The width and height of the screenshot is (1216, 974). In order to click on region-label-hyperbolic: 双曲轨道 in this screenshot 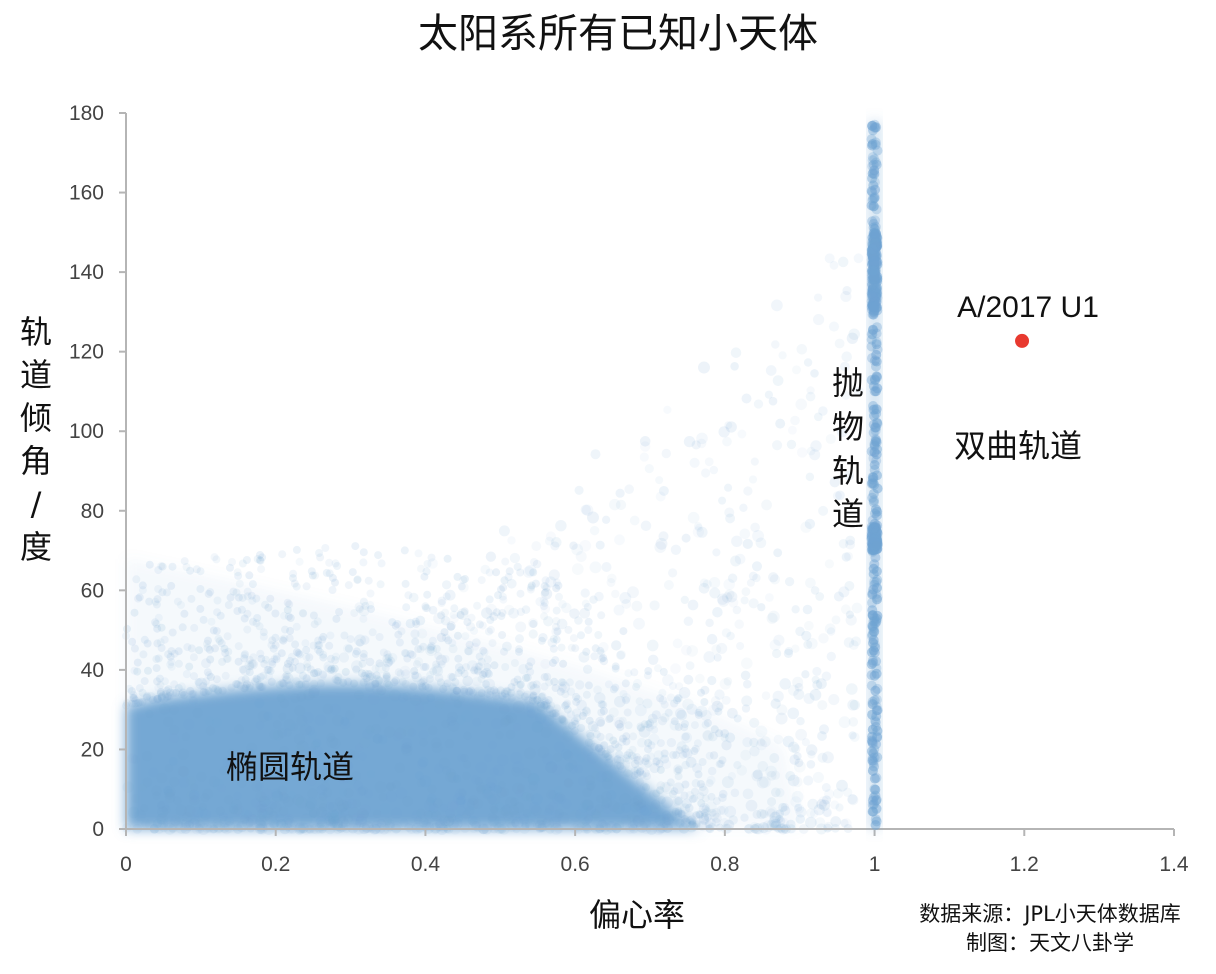, I will do `click(1018, 446)`.